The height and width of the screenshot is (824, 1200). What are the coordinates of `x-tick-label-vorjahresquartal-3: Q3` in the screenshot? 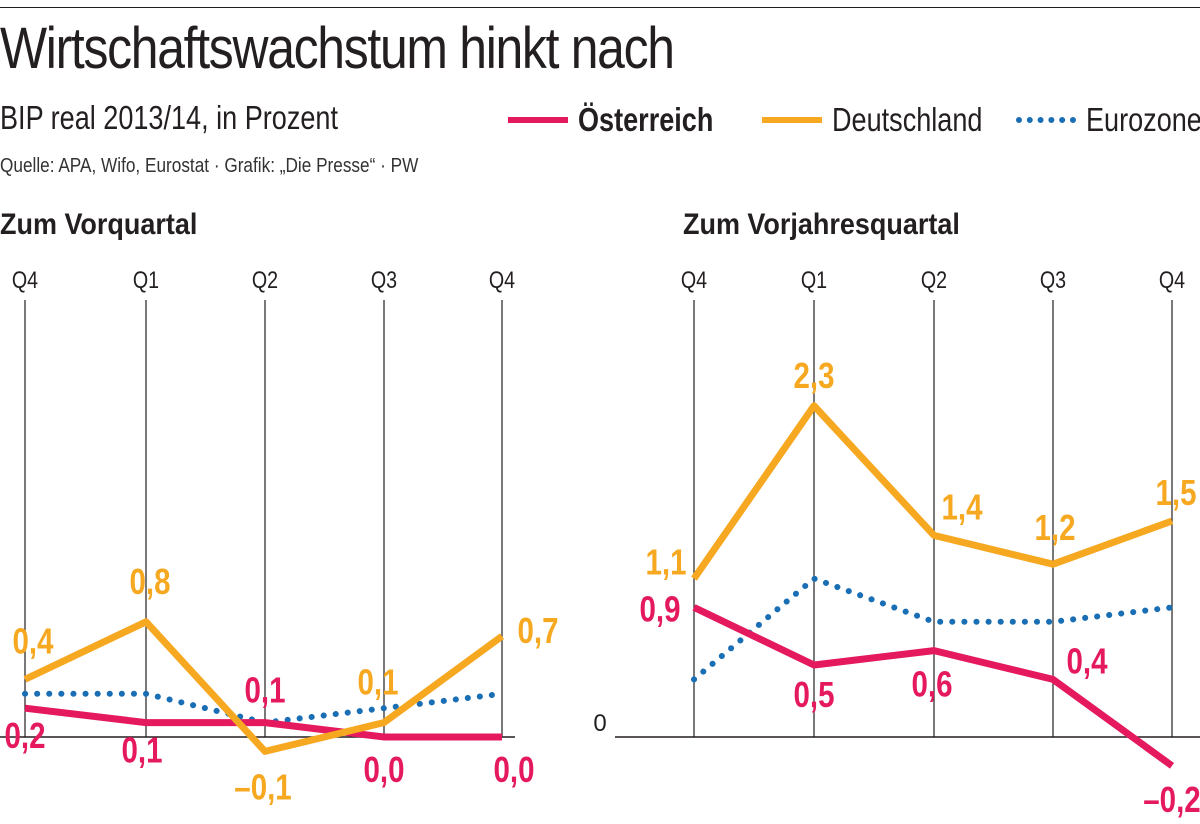 It's located at (1053, 279).